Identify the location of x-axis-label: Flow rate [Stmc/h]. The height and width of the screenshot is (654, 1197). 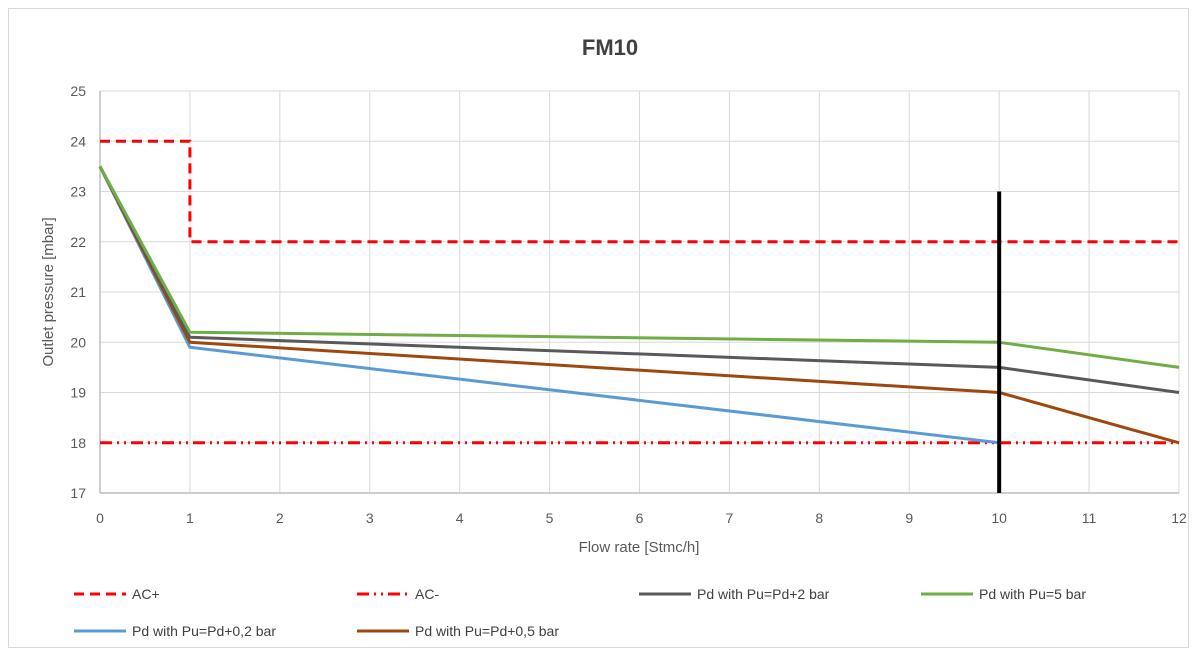
(639, 547).